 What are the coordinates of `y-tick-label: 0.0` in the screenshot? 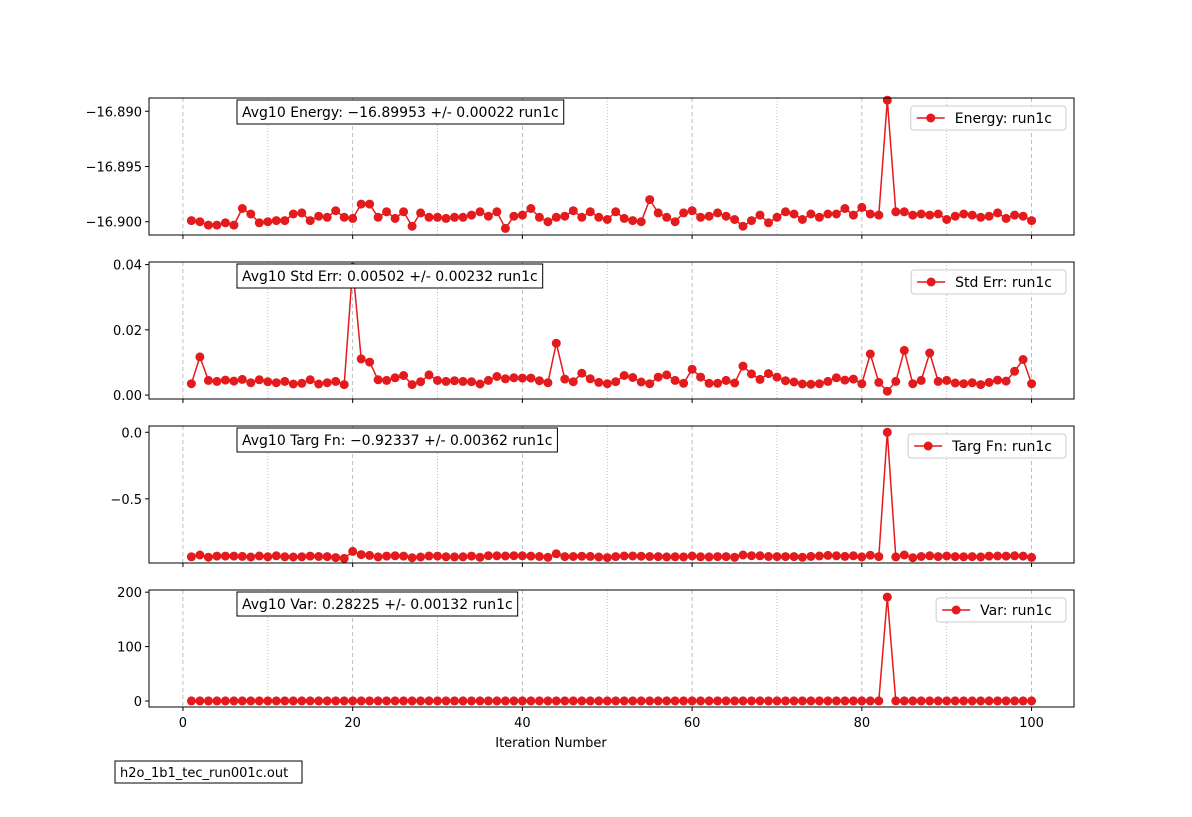 It's located at (131, 433).